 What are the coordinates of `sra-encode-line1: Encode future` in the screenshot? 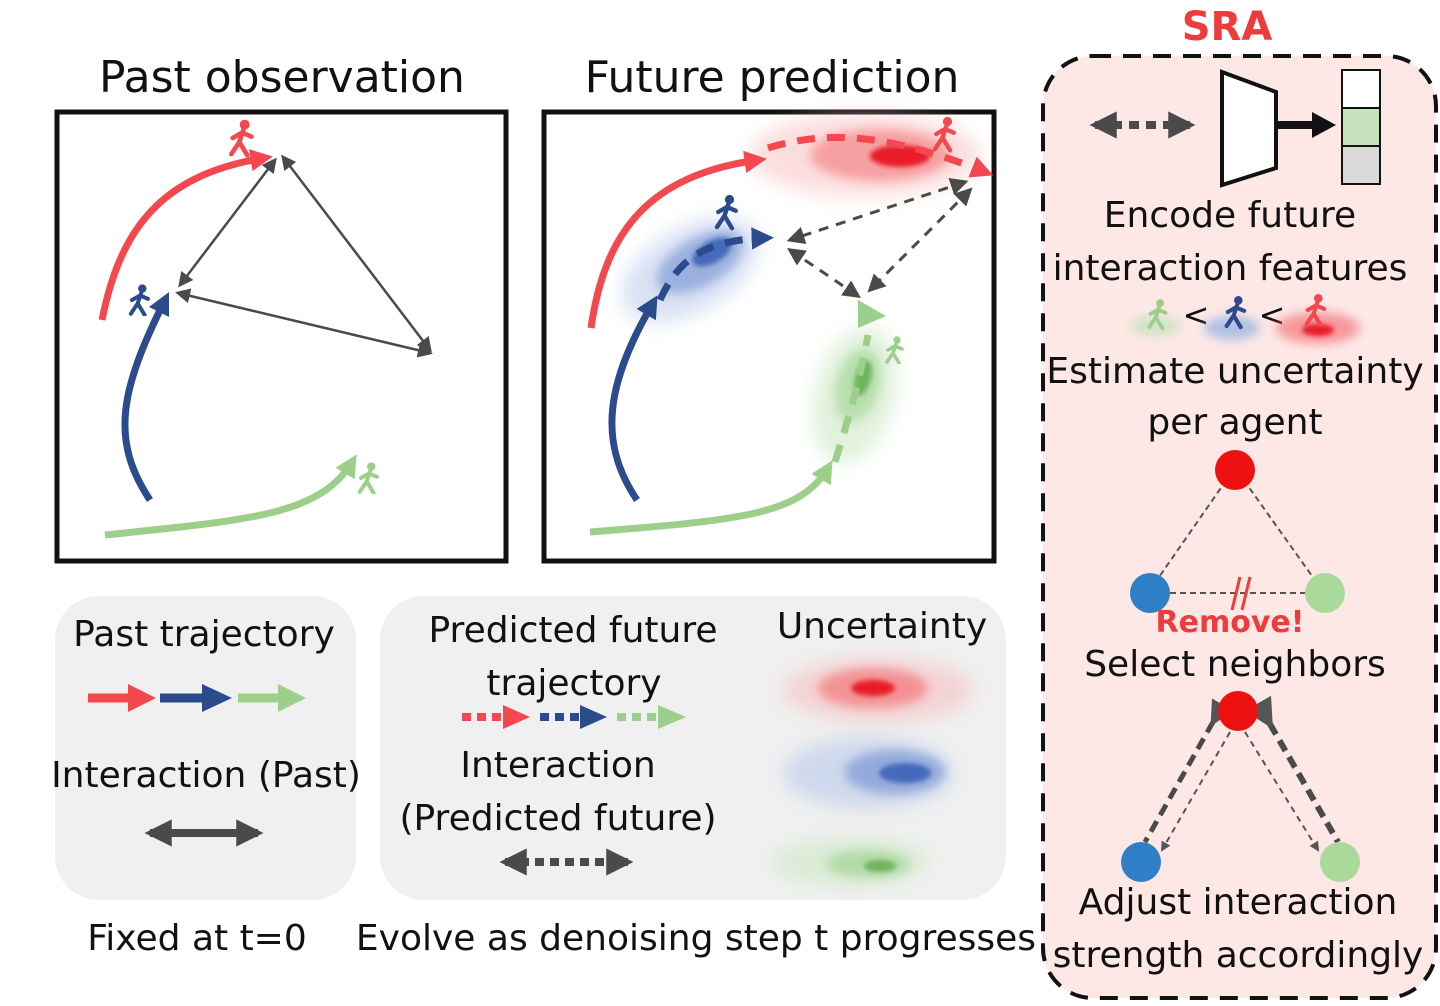 It's located at (1230, 215).